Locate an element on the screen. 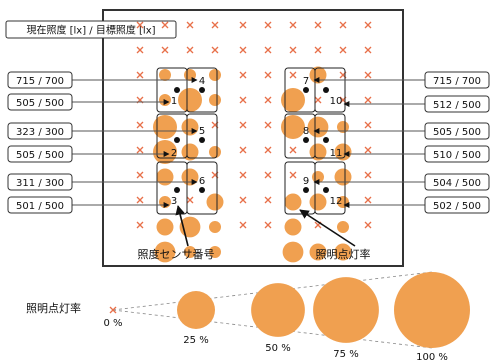 The width and height of the screenshot is (497, 363). left-callout-text: 715 / 700 is located at coordinates (40, 81).